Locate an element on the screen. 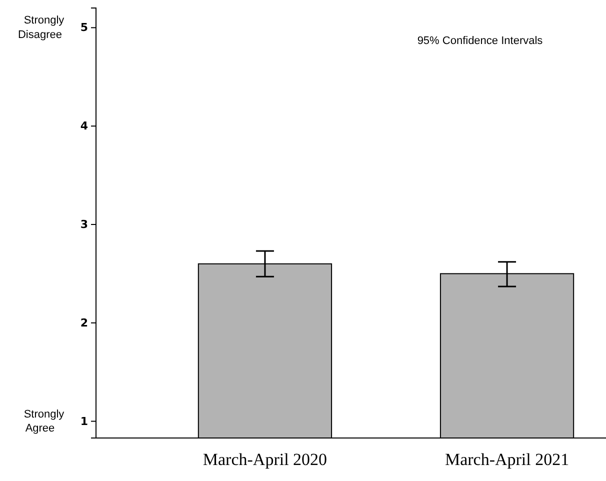  y-tick-label: 1 is located at coordinates (84, 421).